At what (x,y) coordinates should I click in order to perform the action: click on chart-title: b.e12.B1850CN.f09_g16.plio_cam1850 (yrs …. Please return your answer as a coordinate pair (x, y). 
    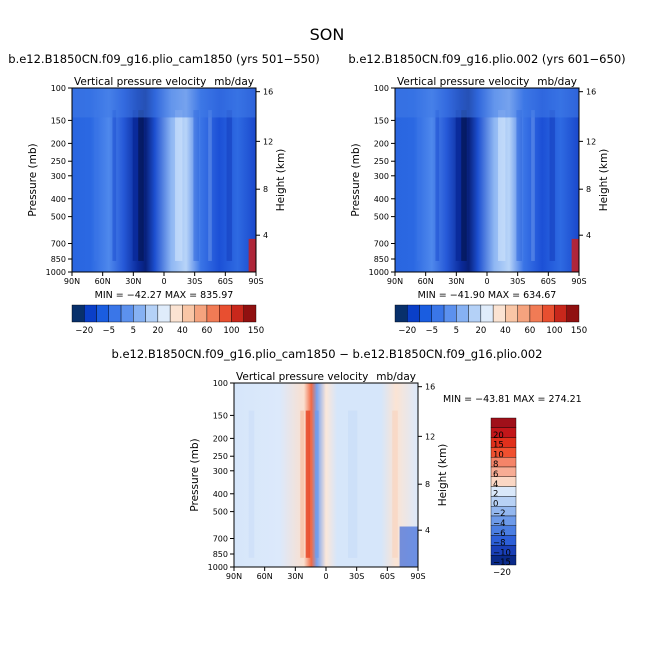
    Looking at the image, I should click on (163, 59).